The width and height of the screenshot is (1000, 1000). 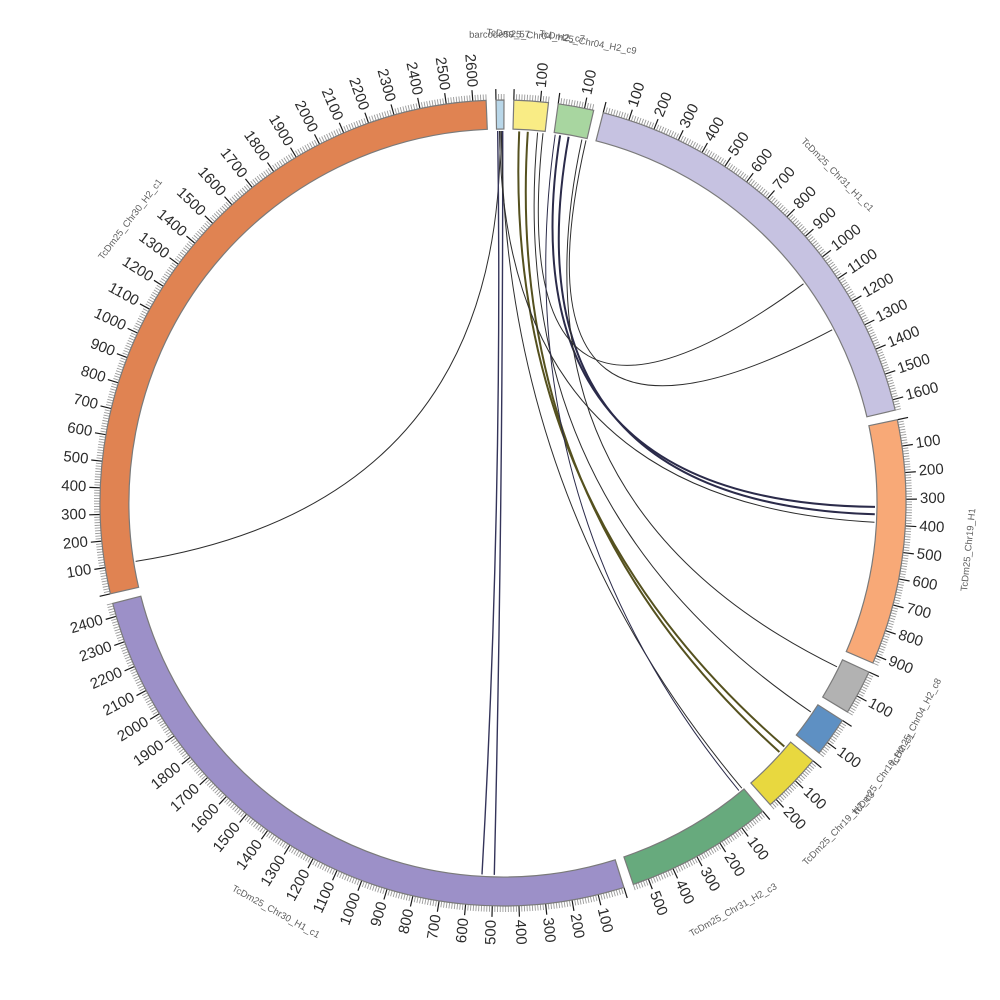 I want to click on ideogram-TcDm25_Chr31_H1_c1, so click(x=745, y=264).